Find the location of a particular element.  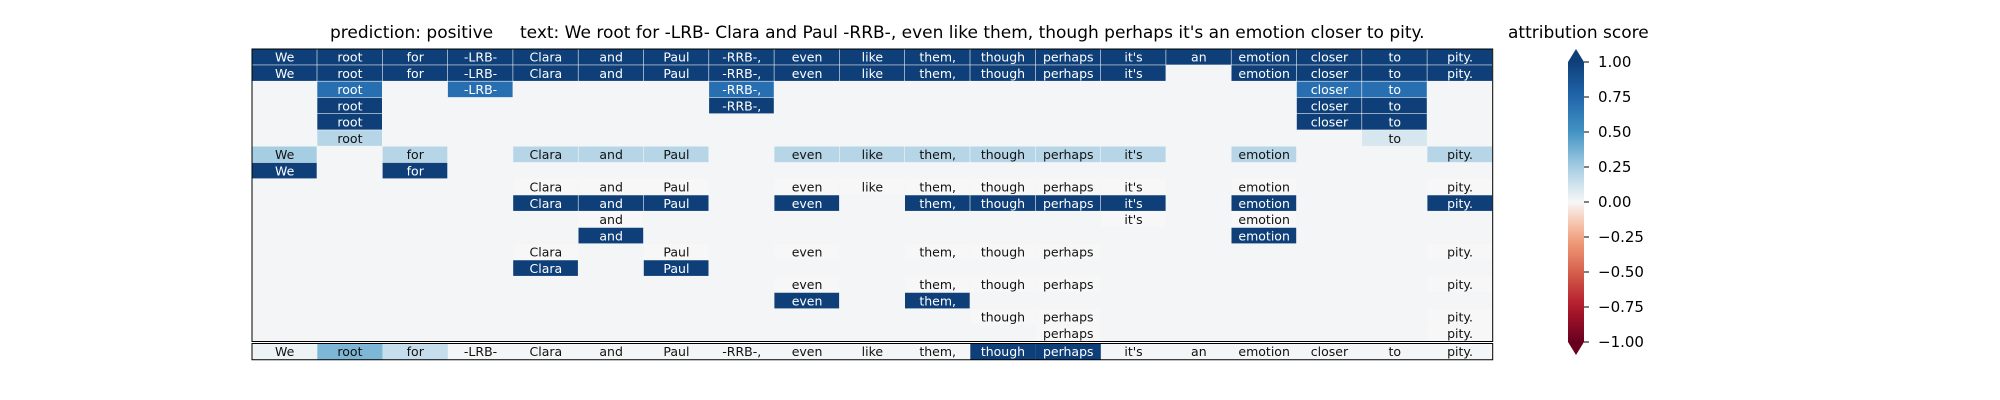

cell-token-label: closer is located at coordinates (1330, 57).